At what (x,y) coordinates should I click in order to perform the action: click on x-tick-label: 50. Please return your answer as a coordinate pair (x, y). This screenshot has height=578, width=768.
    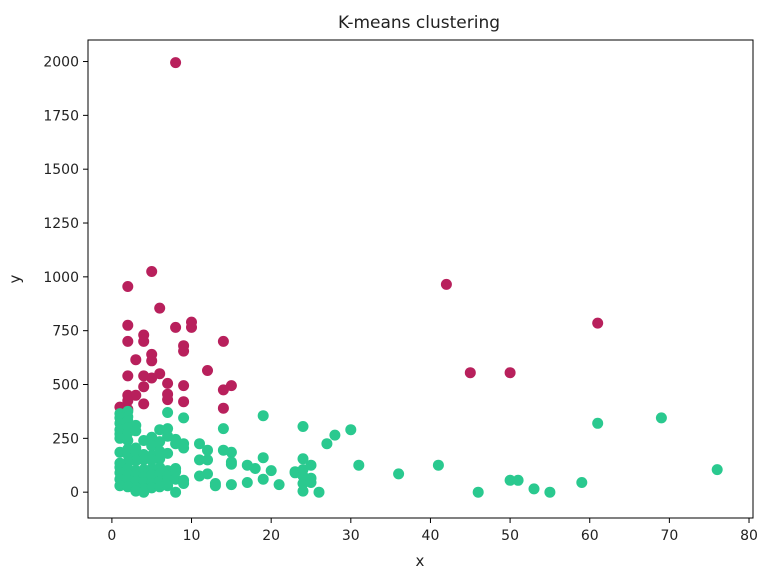
    Looking at the image, I should click on (510, 536).